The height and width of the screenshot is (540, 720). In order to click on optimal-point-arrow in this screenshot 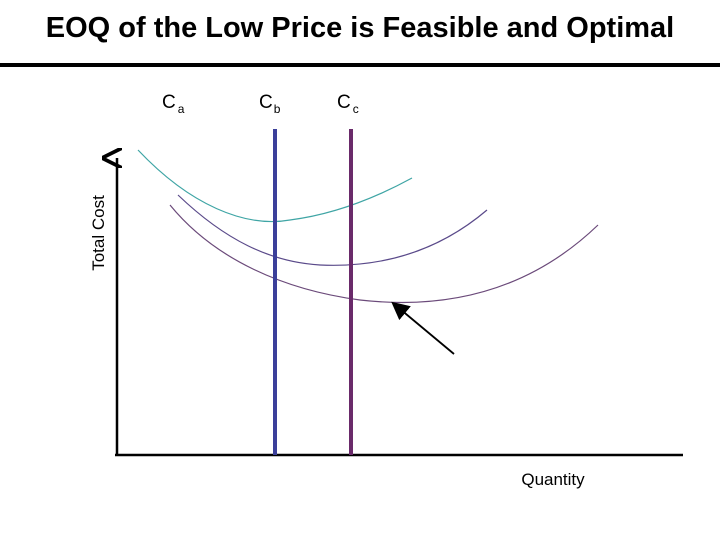, I will do `click(423, 328)`.